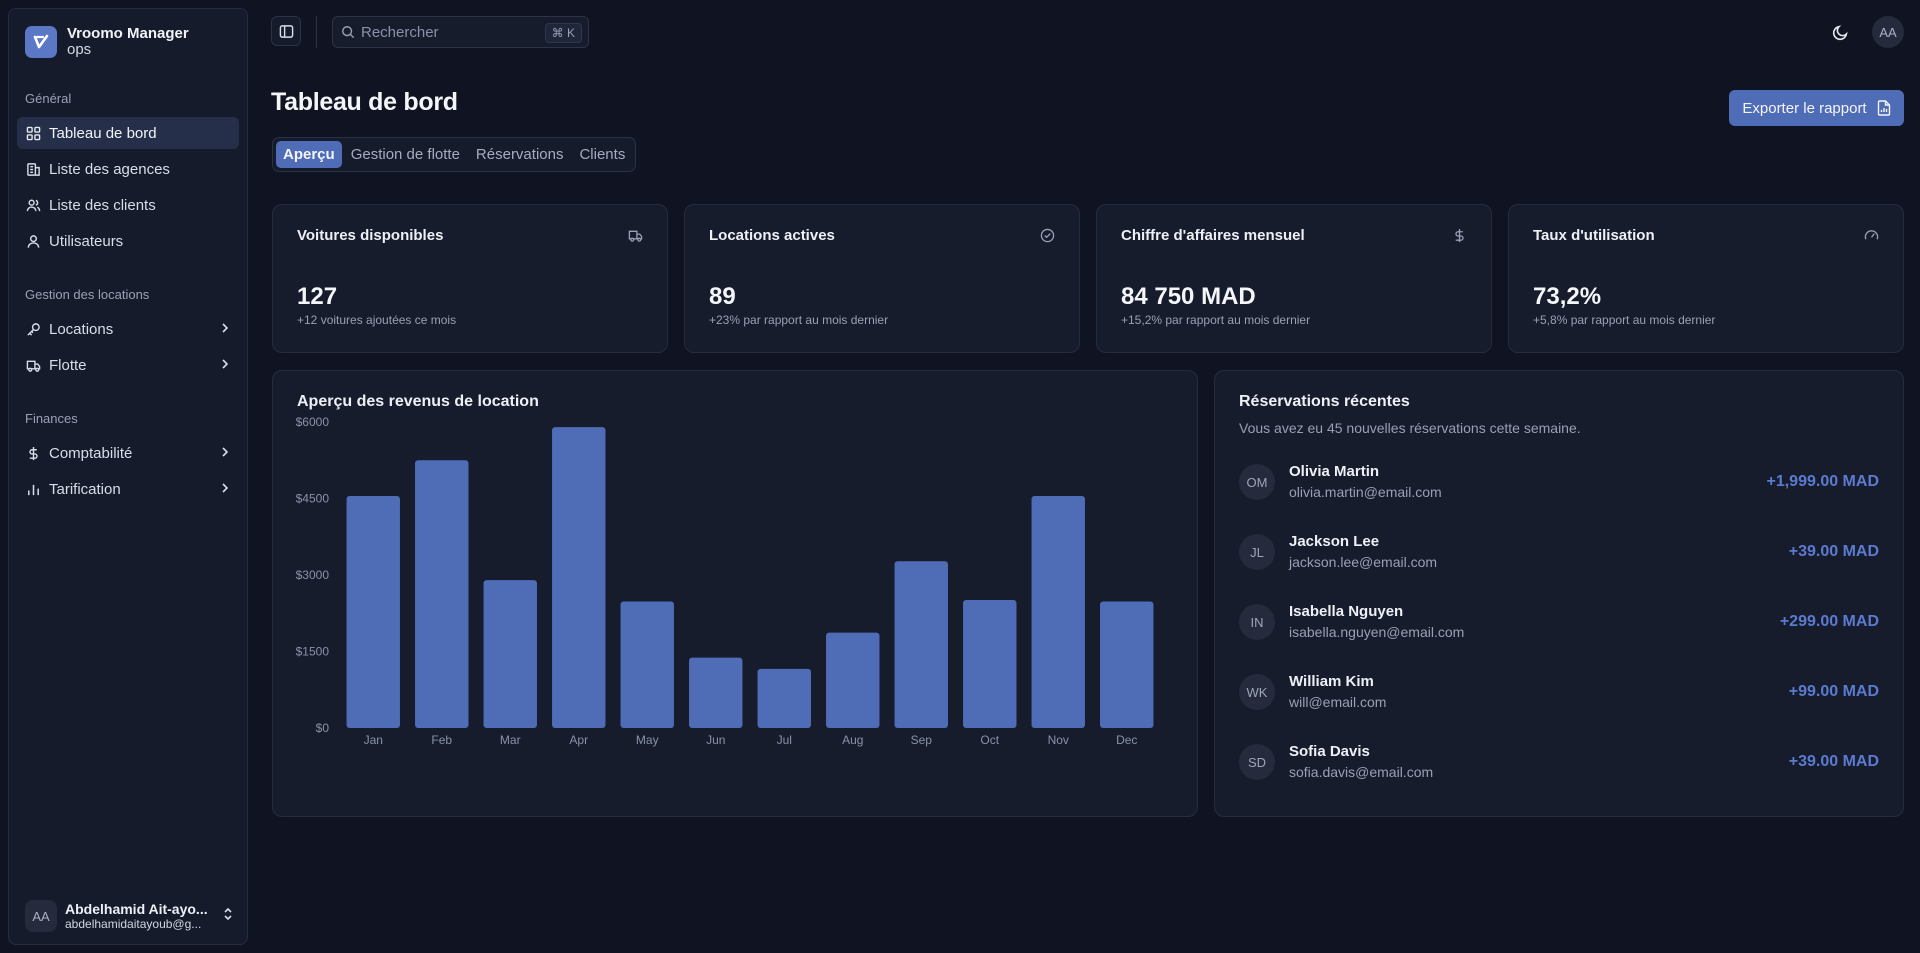 The width and height of the screenshot is (1920, 953). I want to click on nav-group-label: Général, so click(48, 98).